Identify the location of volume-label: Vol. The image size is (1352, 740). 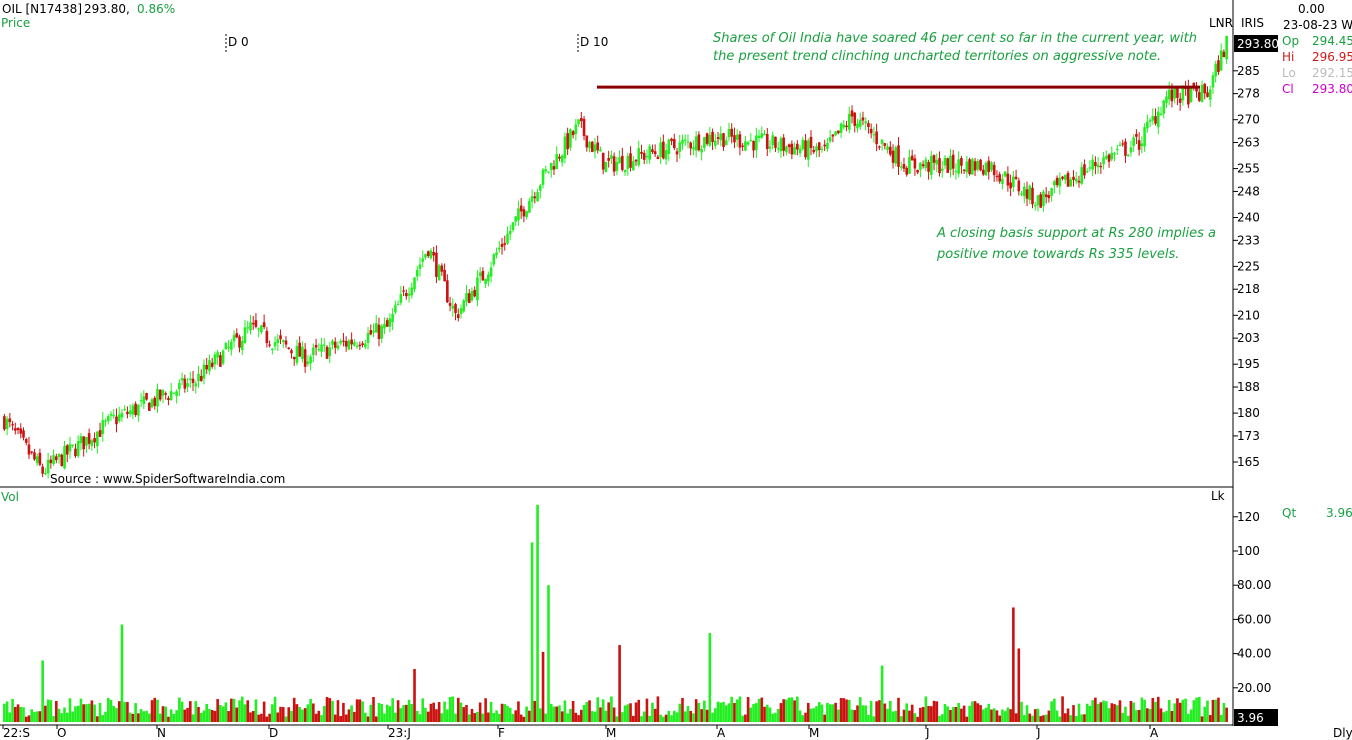
(10, 497).